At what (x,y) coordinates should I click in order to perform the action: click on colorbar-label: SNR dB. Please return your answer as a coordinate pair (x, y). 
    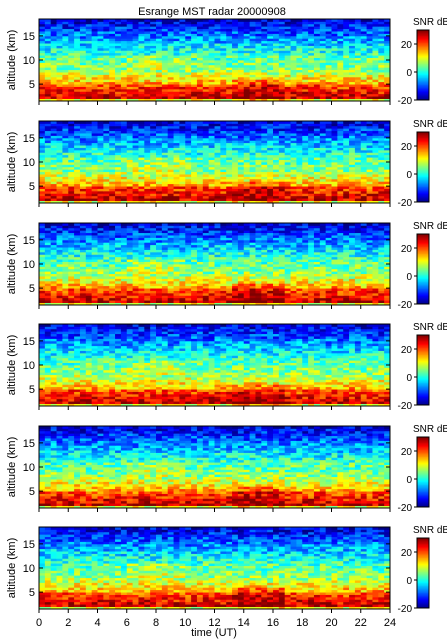
    Looking at the image, I should click on (430, 124).